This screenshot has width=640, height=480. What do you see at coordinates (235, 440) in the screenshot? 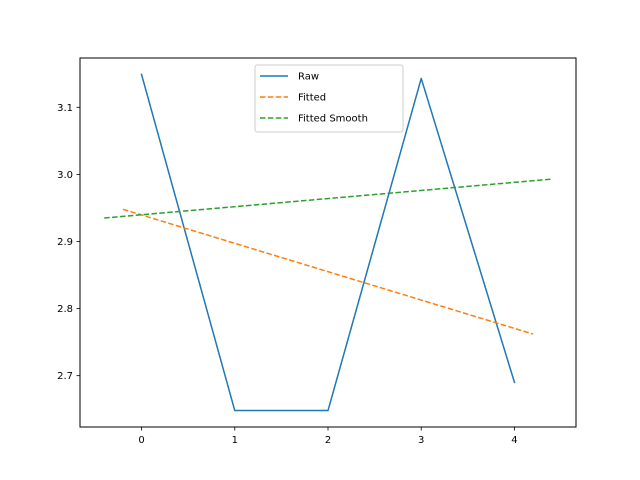
I see `x-tick-label: 1` at bounding box center [235, 440].